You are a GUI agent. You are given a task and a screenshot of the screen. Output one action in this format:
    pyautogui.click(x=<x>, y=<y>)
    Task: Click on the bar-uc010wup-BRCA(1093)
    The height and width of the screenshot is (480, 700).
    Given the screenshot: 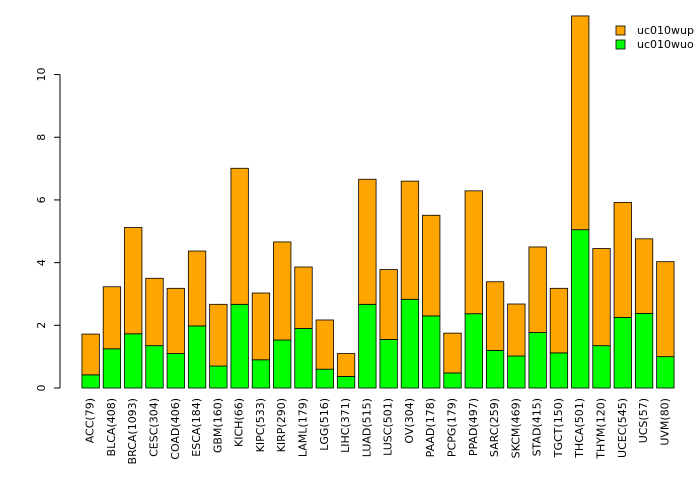 What is the action you would take?
    pyautogui.click(x=133, y=281)
    